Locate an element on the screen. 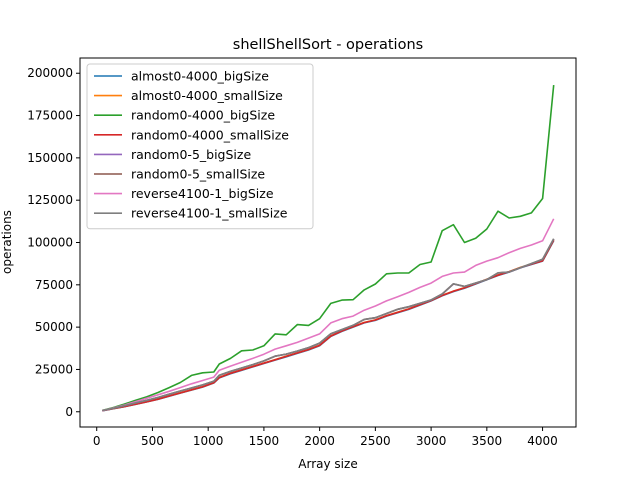 This screenshot has width=640, height=480. legend-box is located at coordinates (200, 146).